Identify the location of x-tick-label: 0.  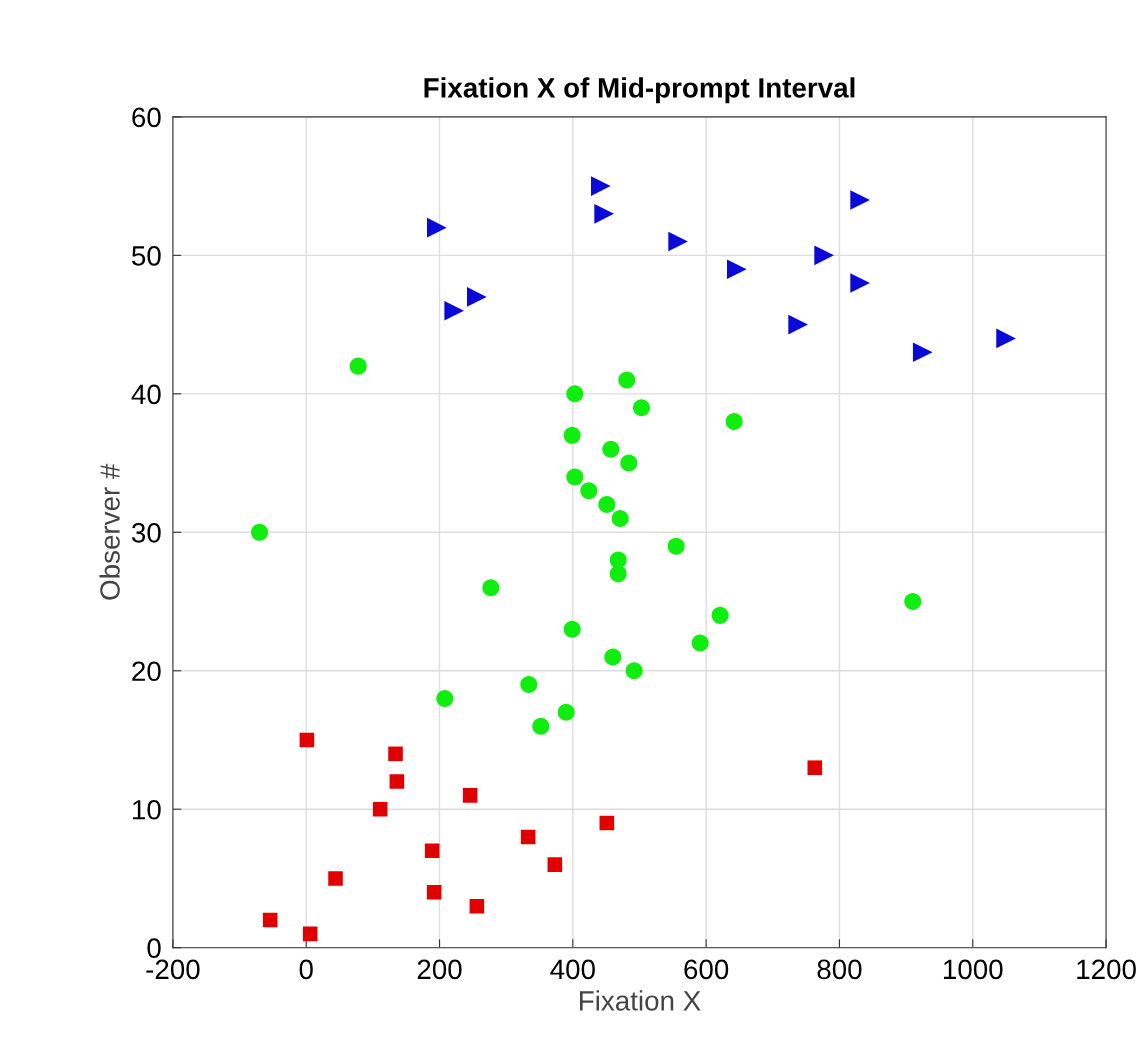
(306, 969).